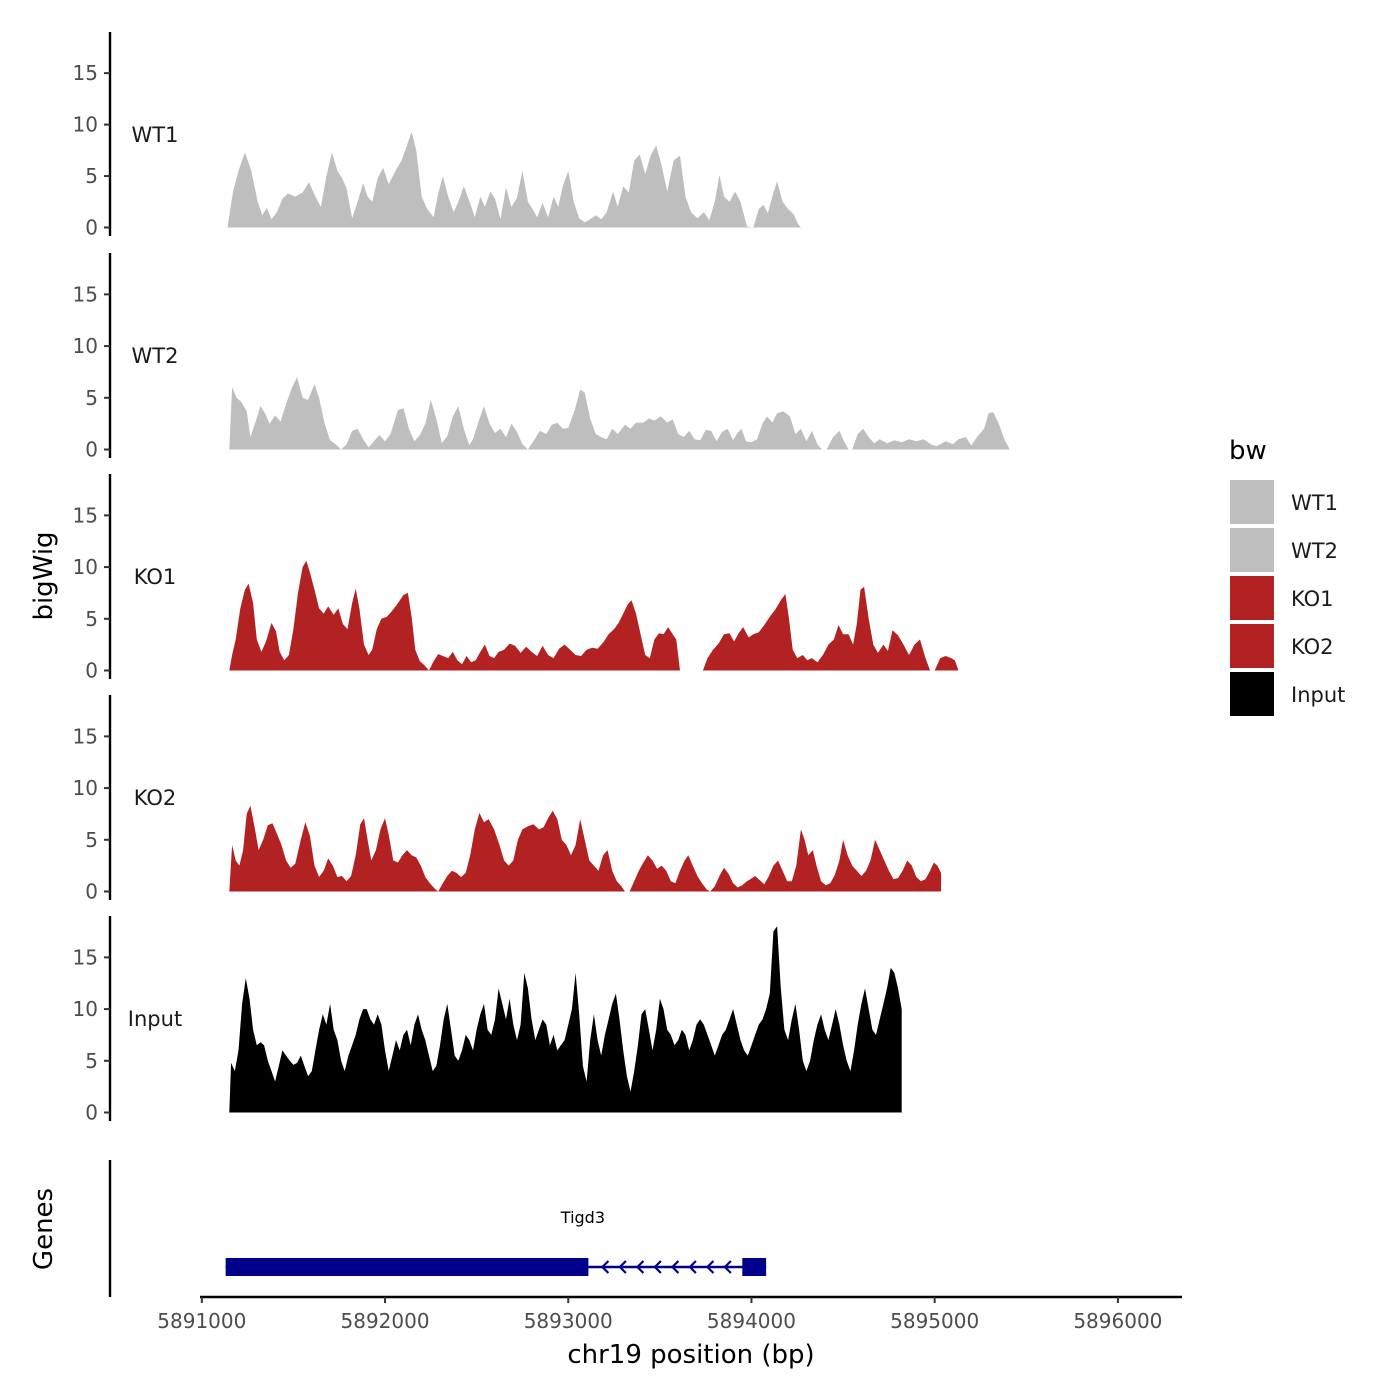 This screenshot has width=1400, height=1400. Describe the element at coordinates (1312, 599) in the screenshot. I see `legend-label: KO1` at that location.